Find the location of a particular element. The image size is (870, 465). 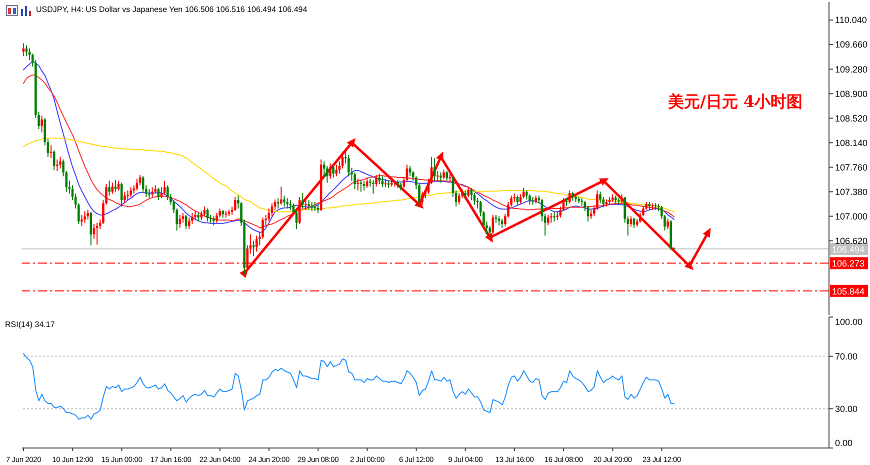

y-tick-label: 30.00 is located at coordinates (846, 409).